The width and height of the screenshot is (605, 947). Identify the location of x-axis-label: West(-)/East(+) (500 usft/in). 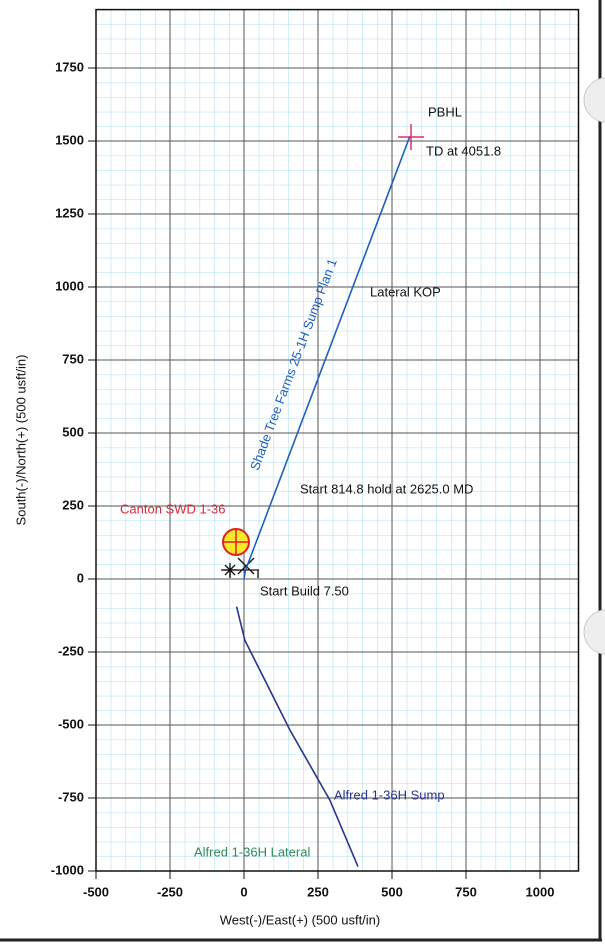
(300, 919).